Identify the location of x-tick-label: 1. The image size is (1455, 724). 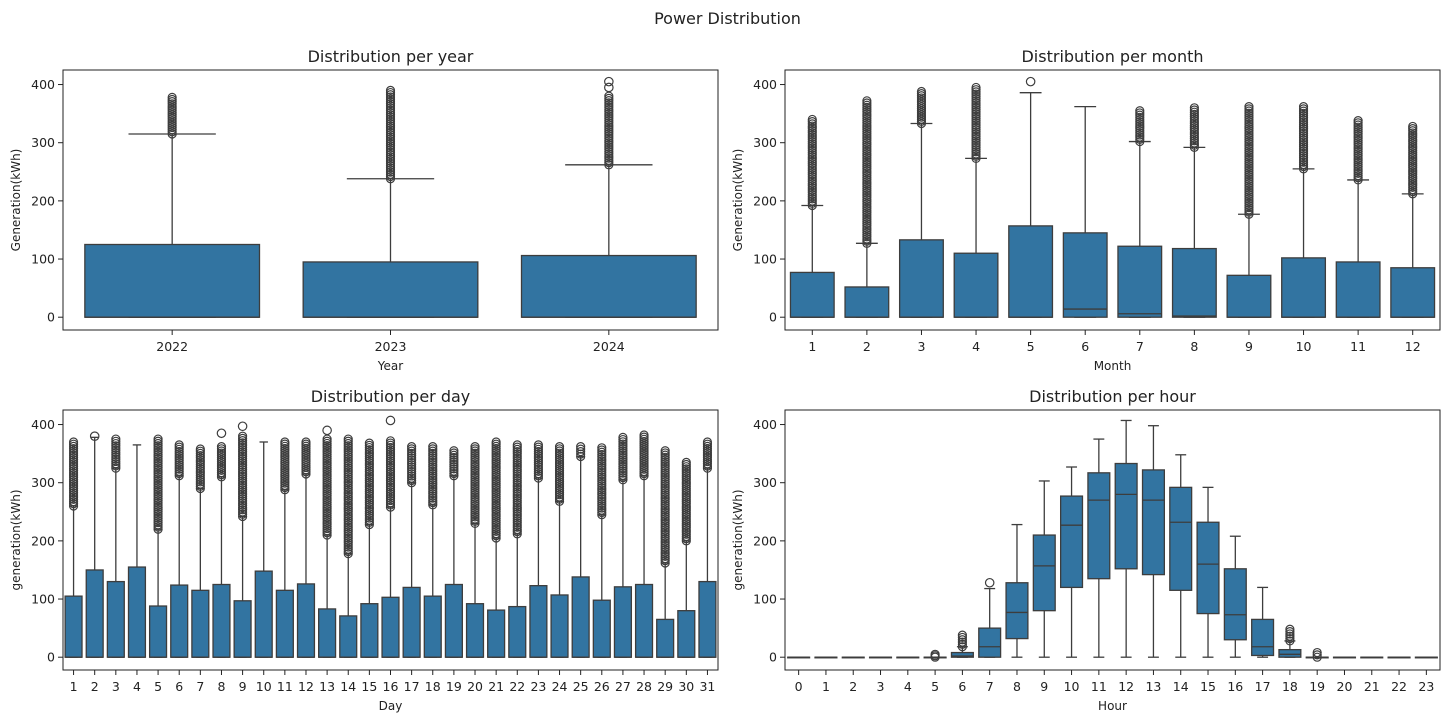
(812, 346).